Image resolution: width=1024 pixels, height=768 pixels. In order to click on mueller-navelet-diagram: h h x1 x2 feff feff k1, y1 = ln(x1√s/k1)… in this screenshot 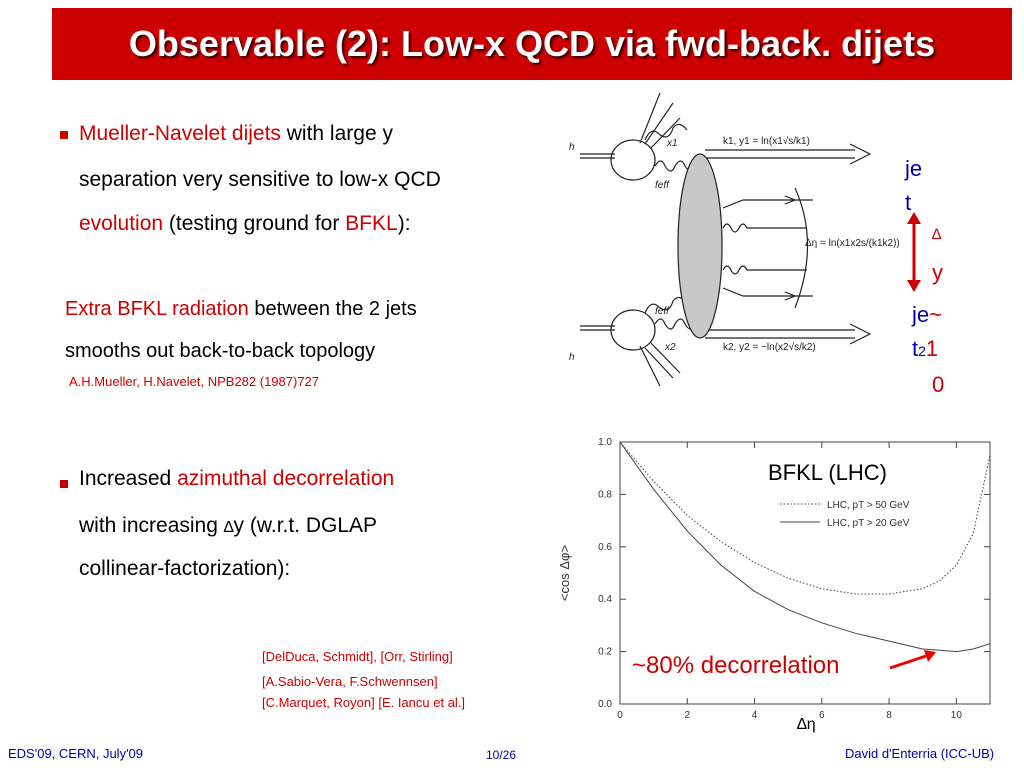, I will do `click(734, 239)`.